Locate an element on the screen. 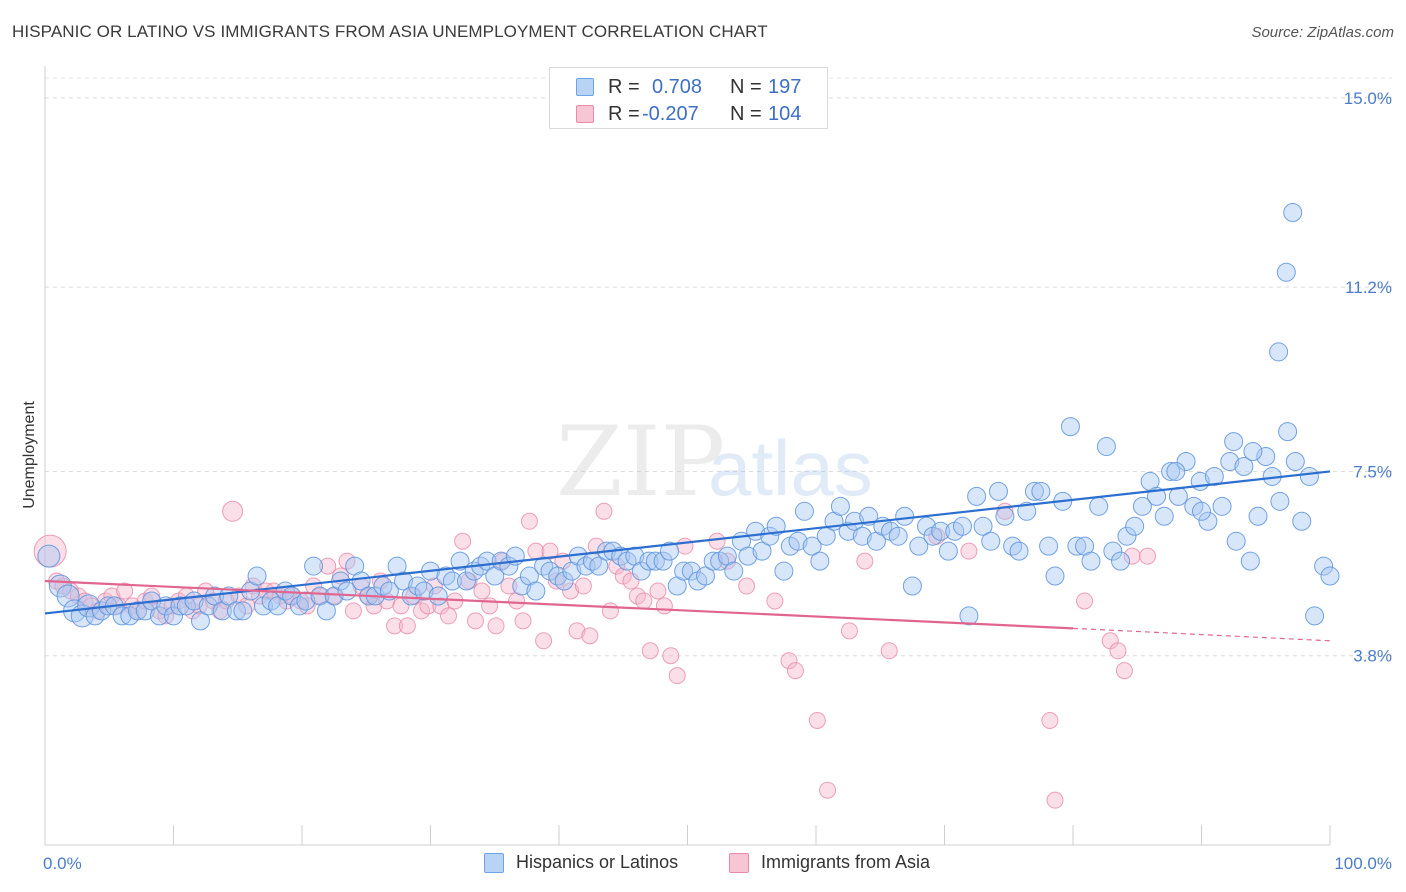 The height and width of the screenshot is (892, 1406). watermark: ZIP atlas is located at coordinates (714, 462).